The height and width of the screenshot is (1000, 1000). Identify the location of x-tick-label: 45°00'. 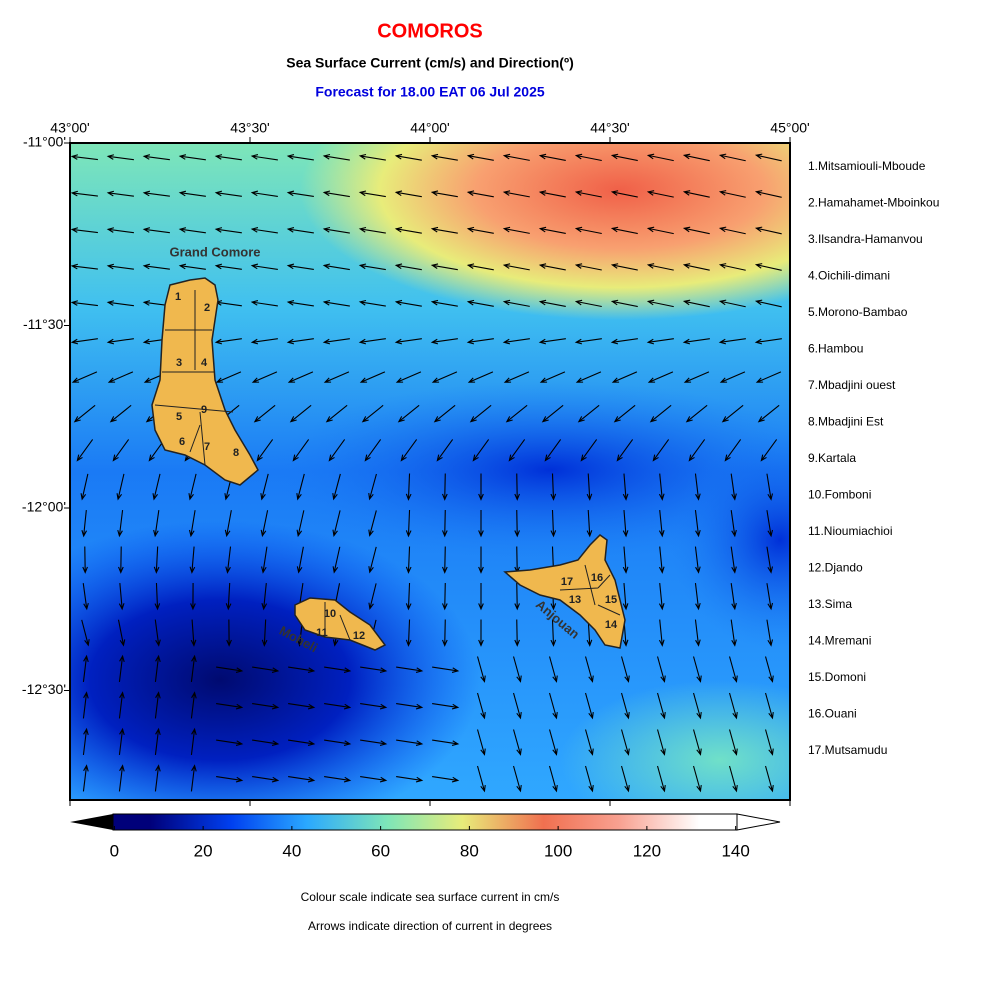
(789, 128).